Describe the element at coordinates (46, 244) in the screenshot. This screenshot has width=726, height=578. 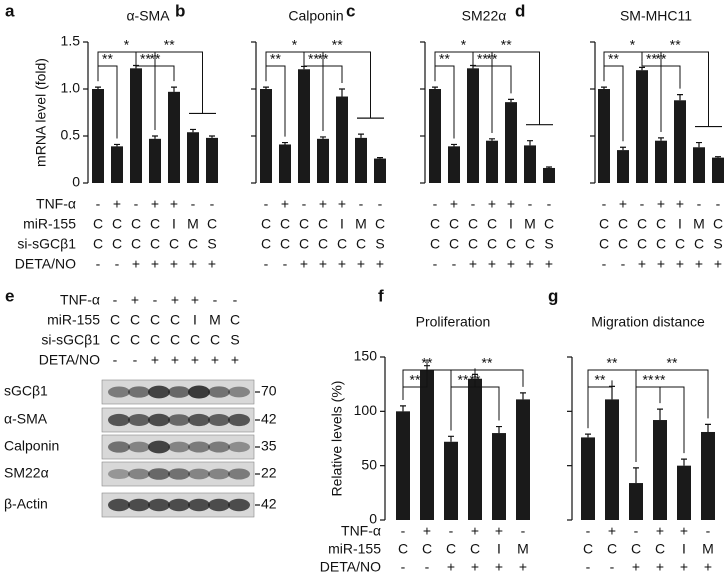
I see `row-label: si-sGCβ1` at that location.